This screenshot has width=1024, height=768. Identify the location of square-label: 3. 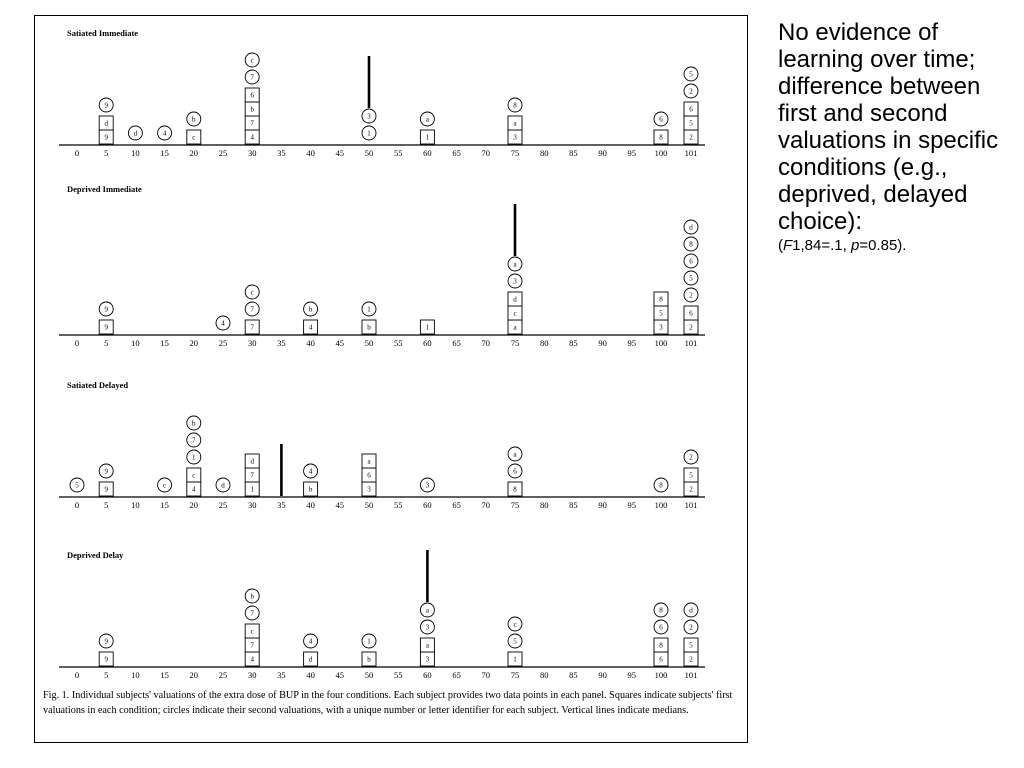
(428, 660).